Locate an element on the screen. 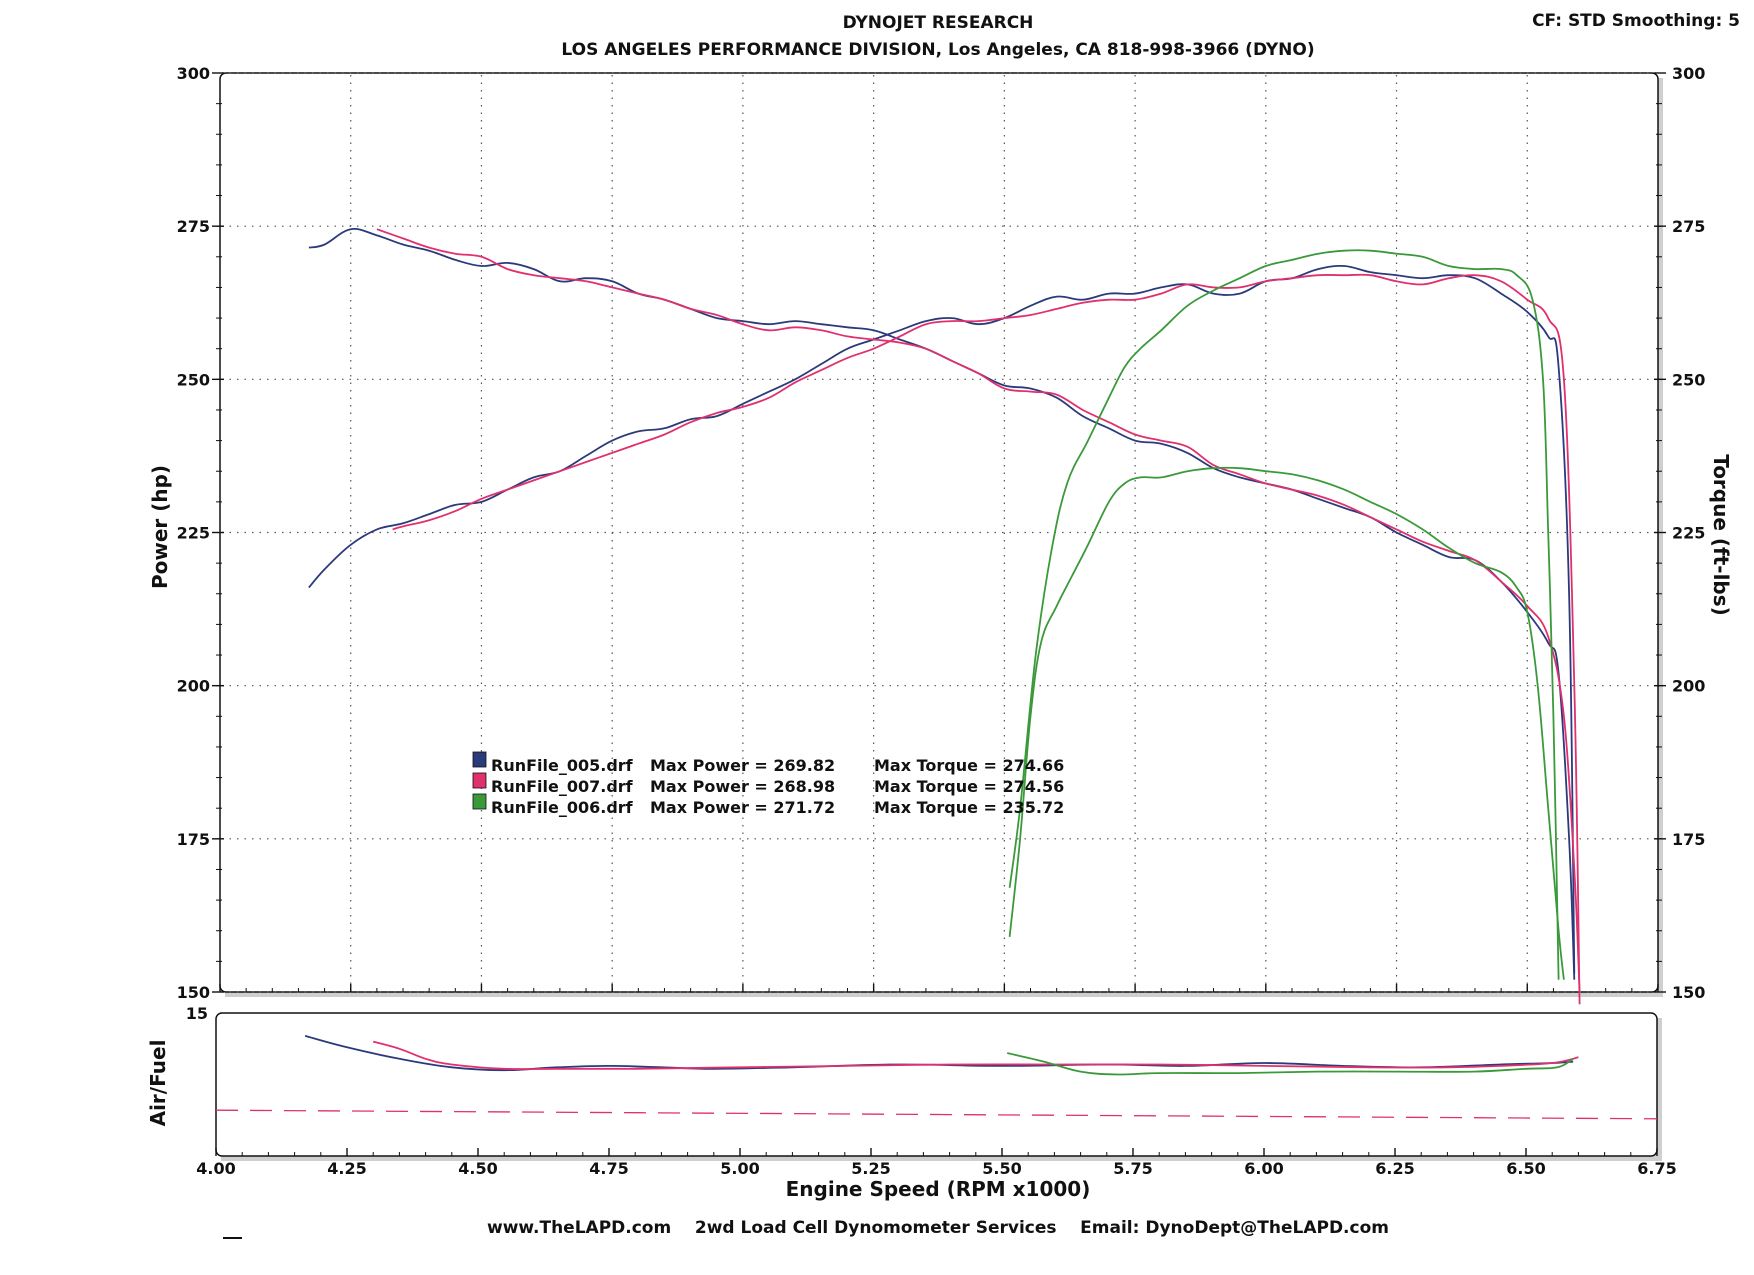 This screenshot has width=1754, height=1275. chart-settings: CF: STD Smoothing: 5 is located at coordinates (1636, 21).